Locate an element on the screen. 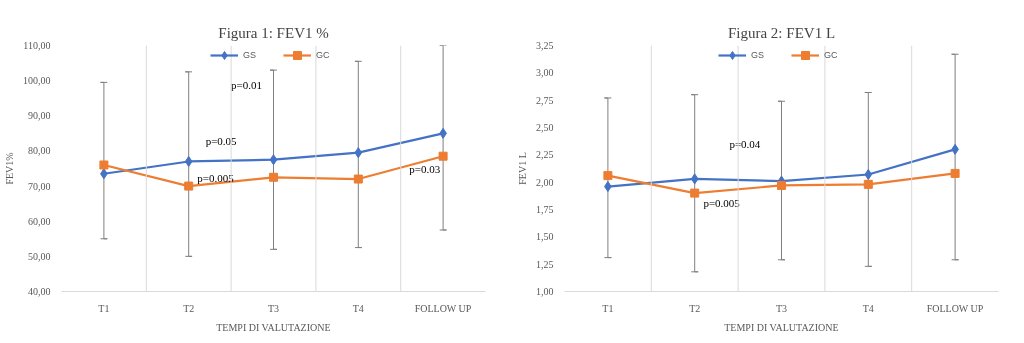 This screenshot has height=343, width=1024. chart-title: Figura 1: FEV1 % is located at coordinates (273, 32).